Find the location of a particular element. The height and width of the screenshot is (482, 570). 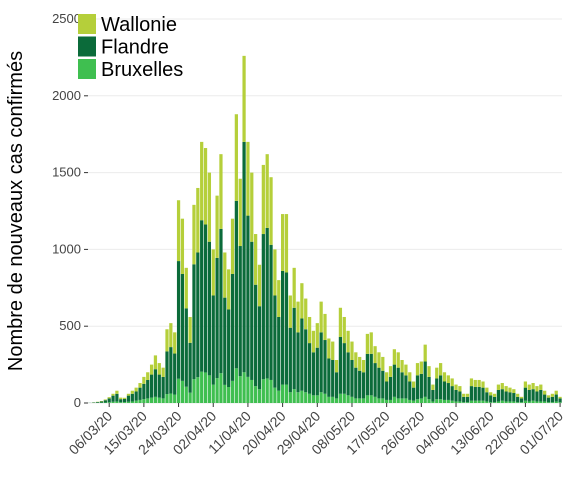

legend-swatch is located at coordinates (87, 69).